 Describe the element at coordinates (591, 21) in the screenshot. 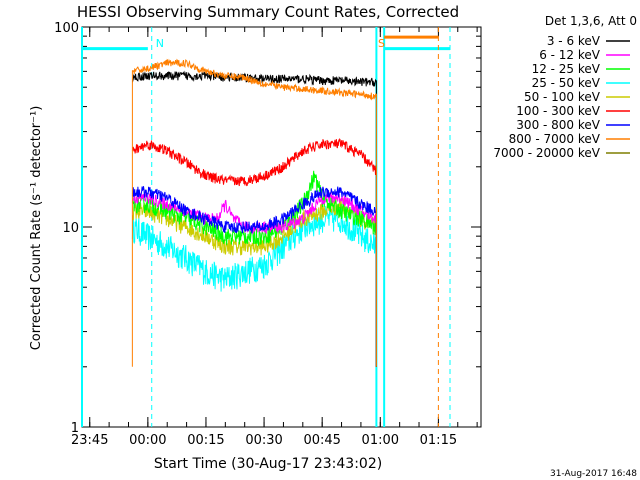

I see `legend-header: Det 1,3,6, Att 0` at that location.